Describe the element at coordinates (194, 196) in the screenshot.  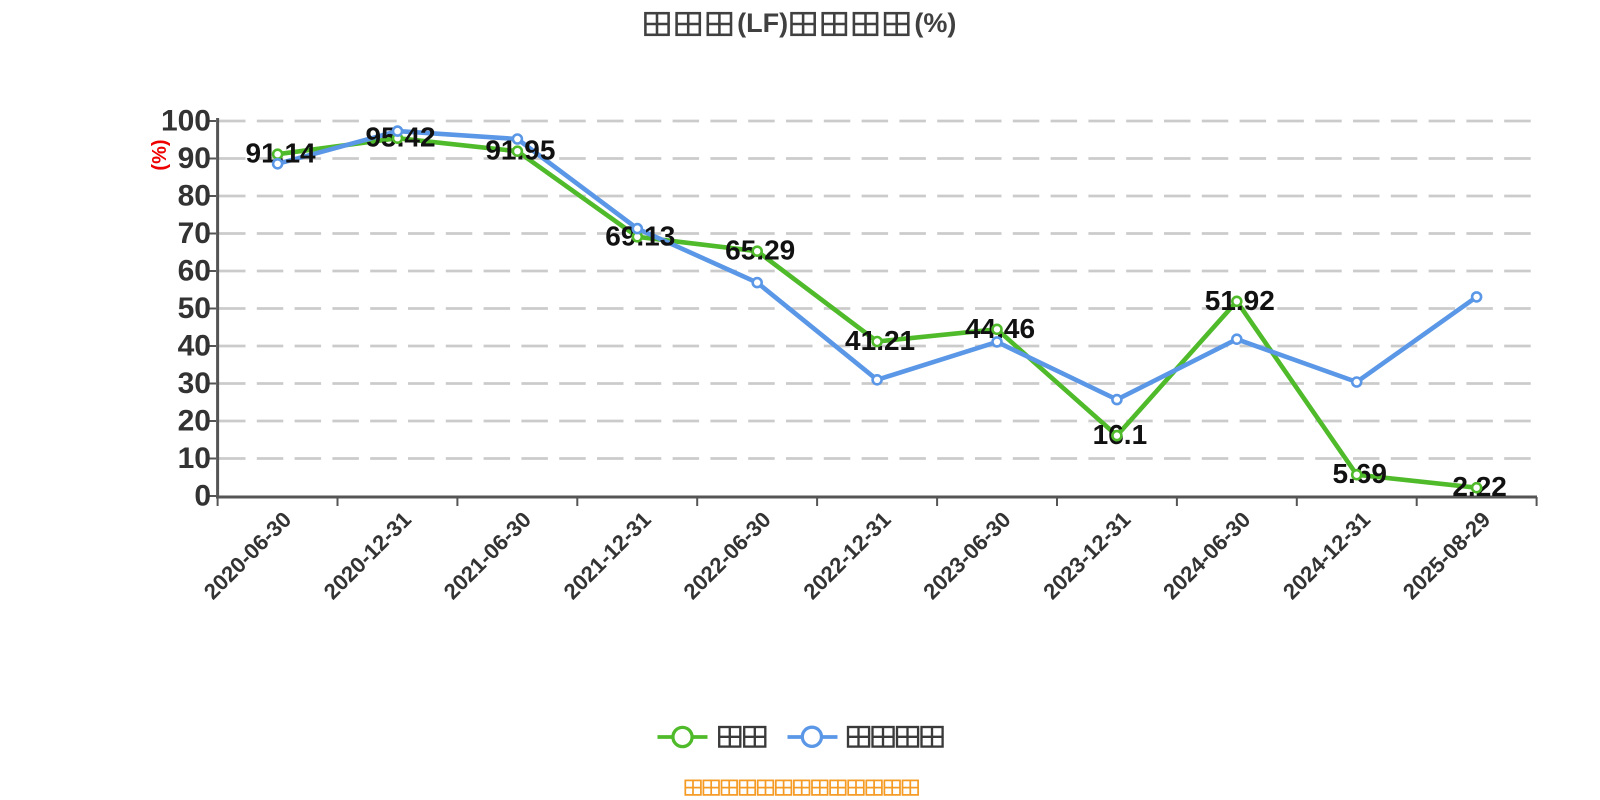
I see `svg-text: 80` at that location.